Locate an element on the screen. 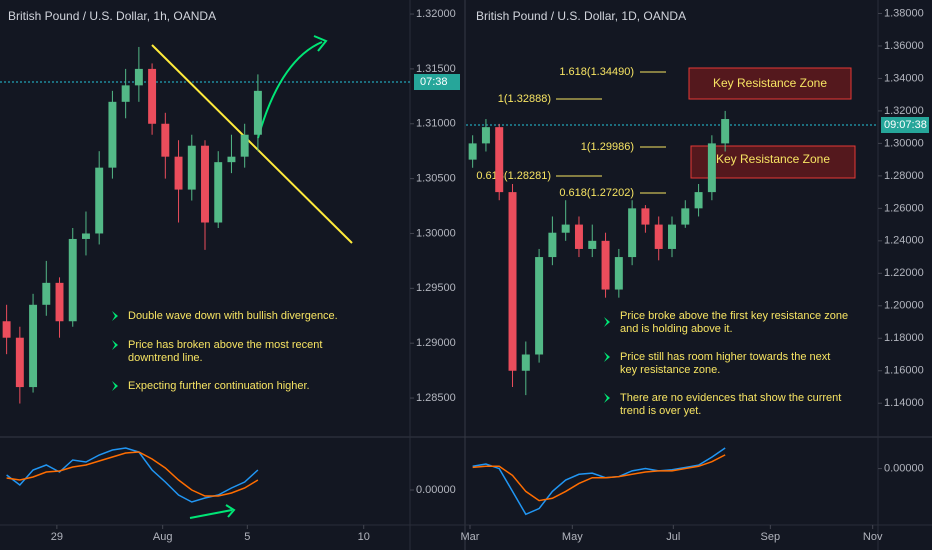  fib-label: 1(1.29986) is located at coordinates (607, 147).